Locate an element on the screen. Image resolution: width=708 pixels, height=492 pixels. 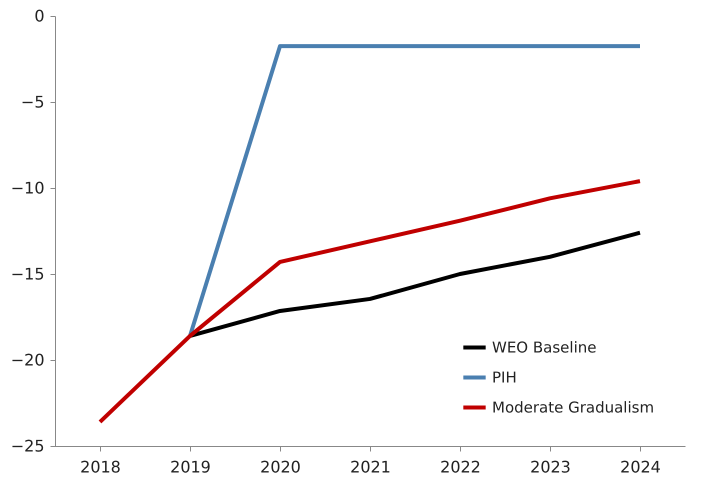
legend-label: Moderate Gradualism is located at coordinates (573, 407).